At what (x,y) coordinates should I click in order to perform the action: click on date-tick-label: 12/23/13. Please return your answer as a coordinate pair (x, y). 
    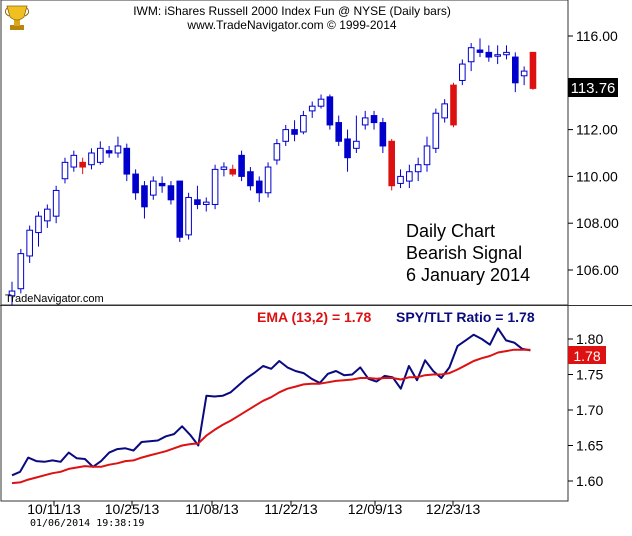
    Looking at the image, I should click on (453, 509).